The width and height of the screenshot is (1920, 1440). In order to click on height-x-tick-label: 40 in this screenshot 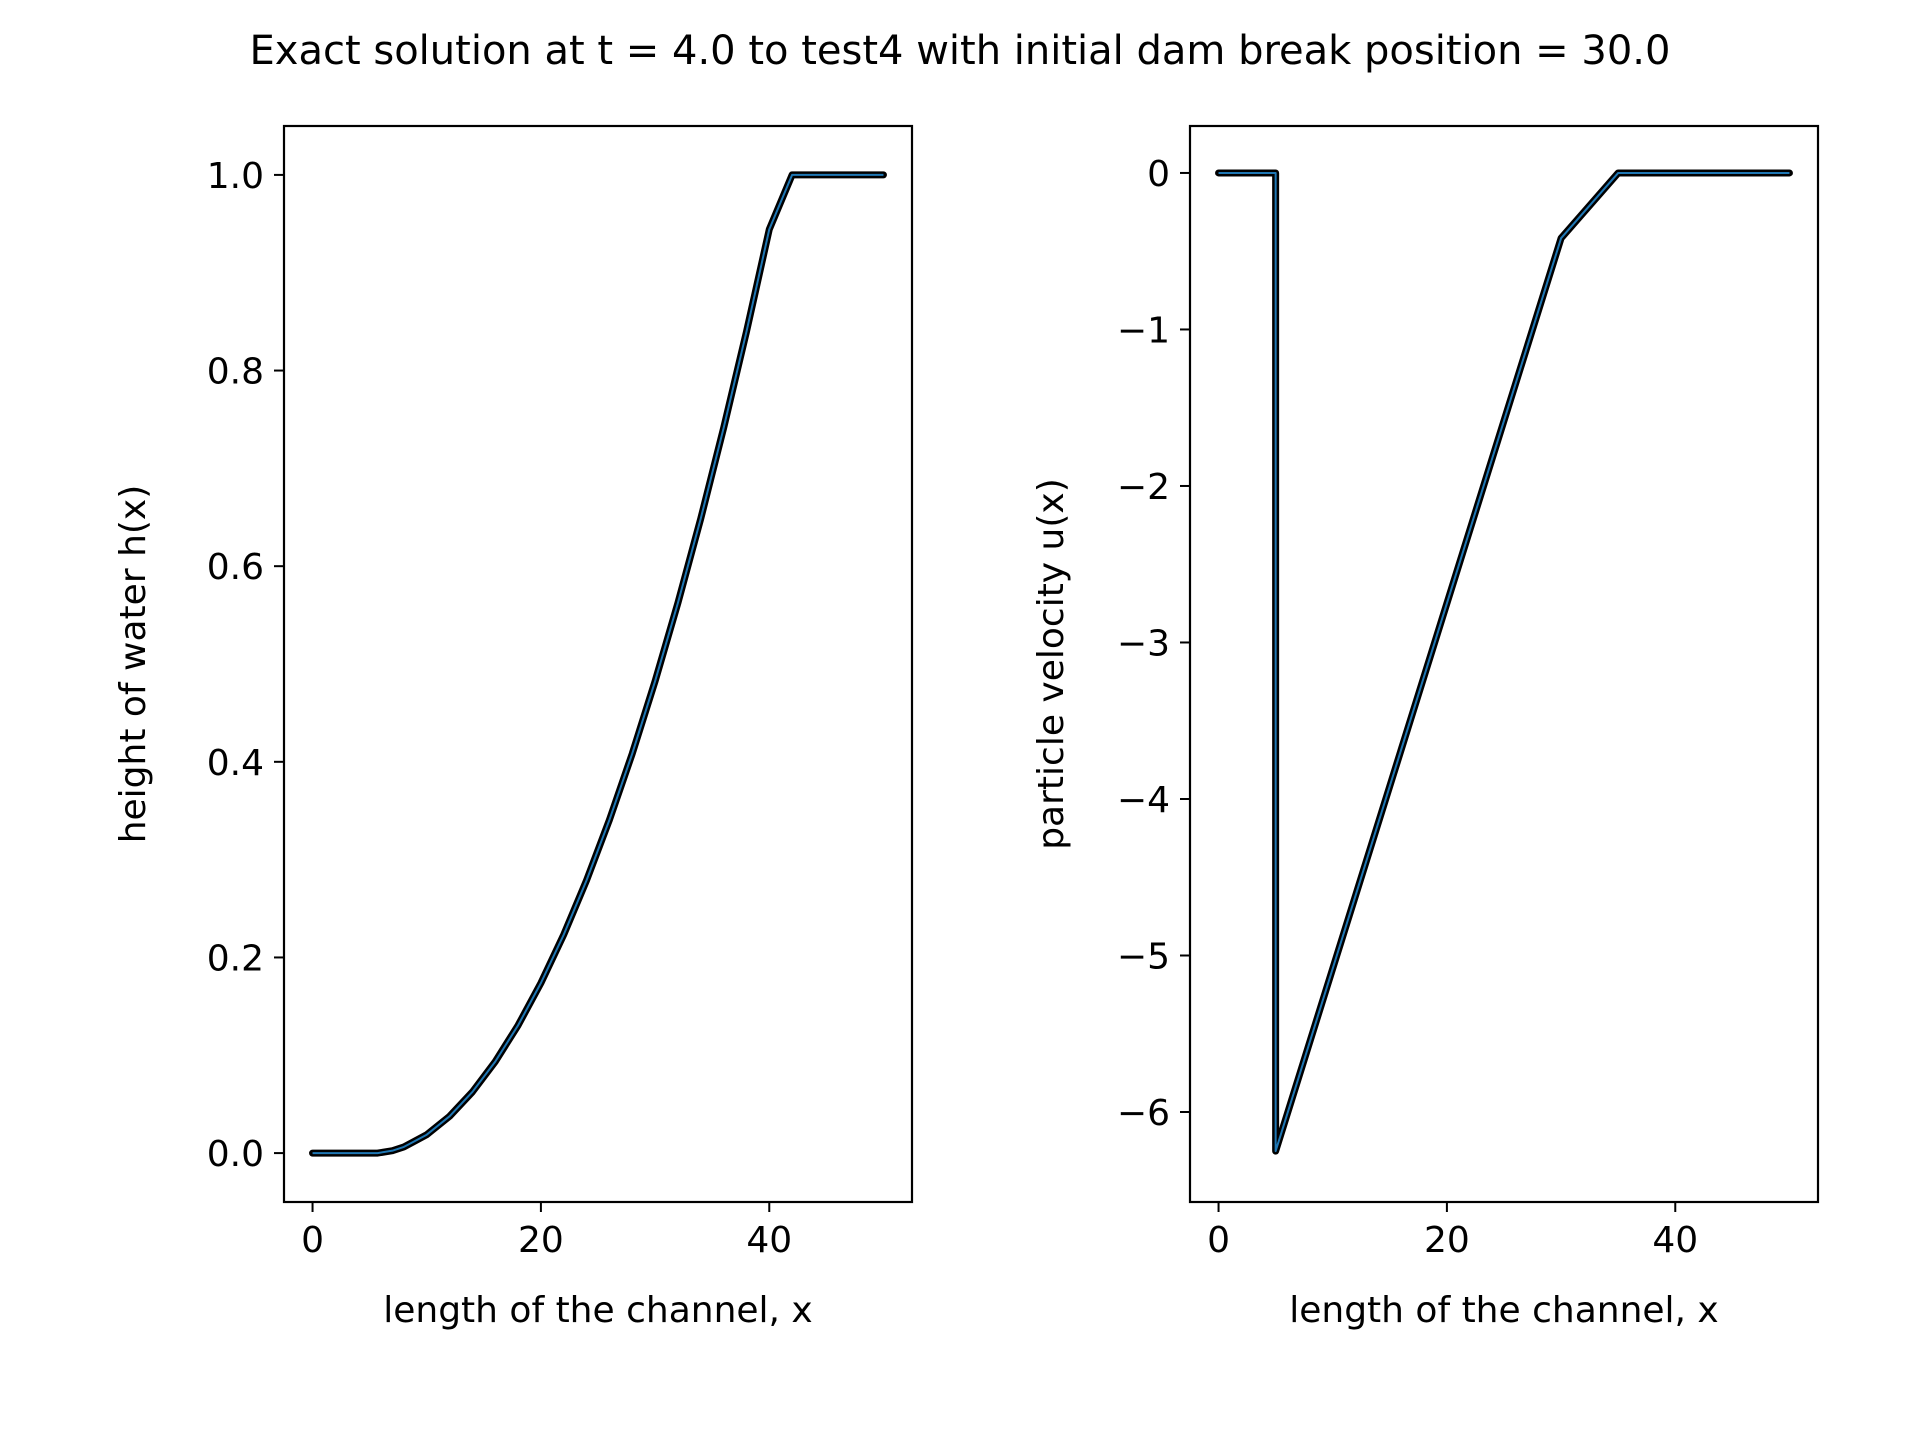, I will do `click(769, 1240)`.